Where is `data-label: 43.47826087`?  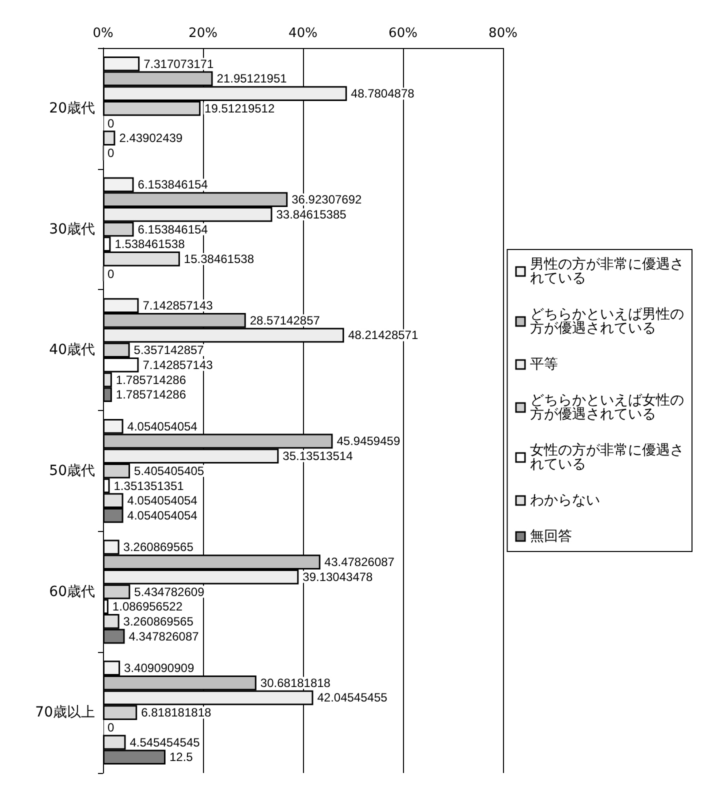 data-label: 43.47826087 is located at coordinates (359, 562).